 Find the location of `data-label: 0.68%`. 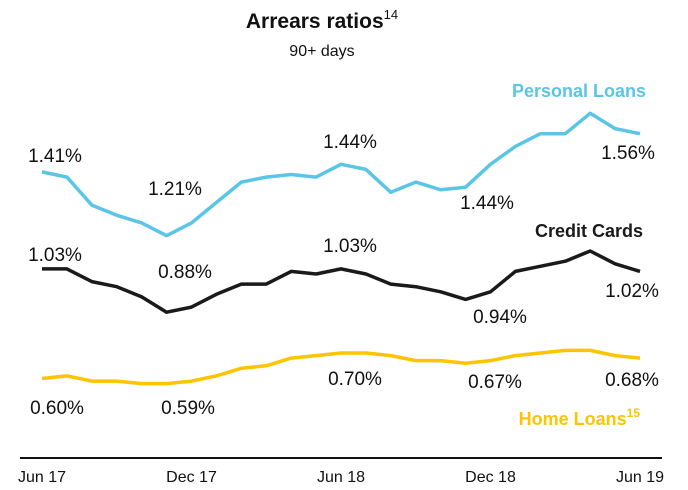

data-label: 0.68% is located at coordinates (632, 380).